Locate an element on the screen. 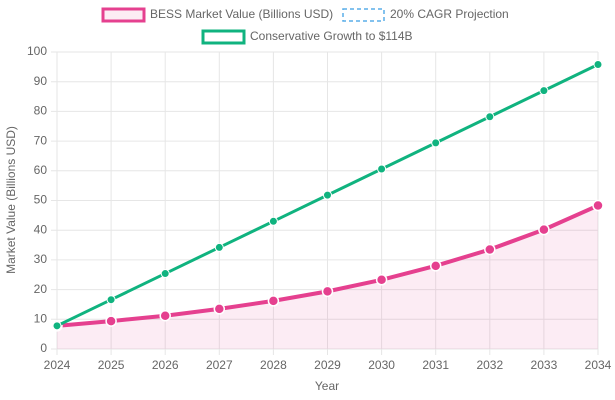 The image size is (615, 400). y-tick-label: 20 is located at coordinates (41, 289).